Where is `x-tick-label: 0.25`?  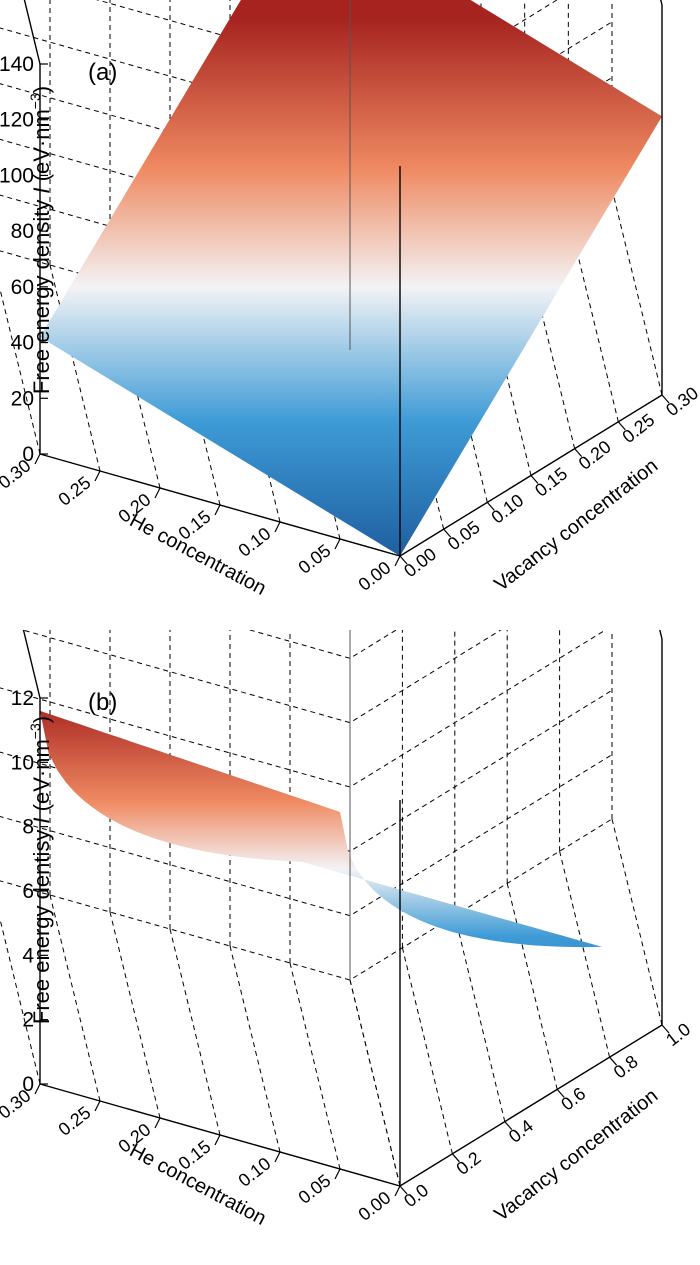
x-tick-label: 0.25 is located at coordinates (75, 1120).